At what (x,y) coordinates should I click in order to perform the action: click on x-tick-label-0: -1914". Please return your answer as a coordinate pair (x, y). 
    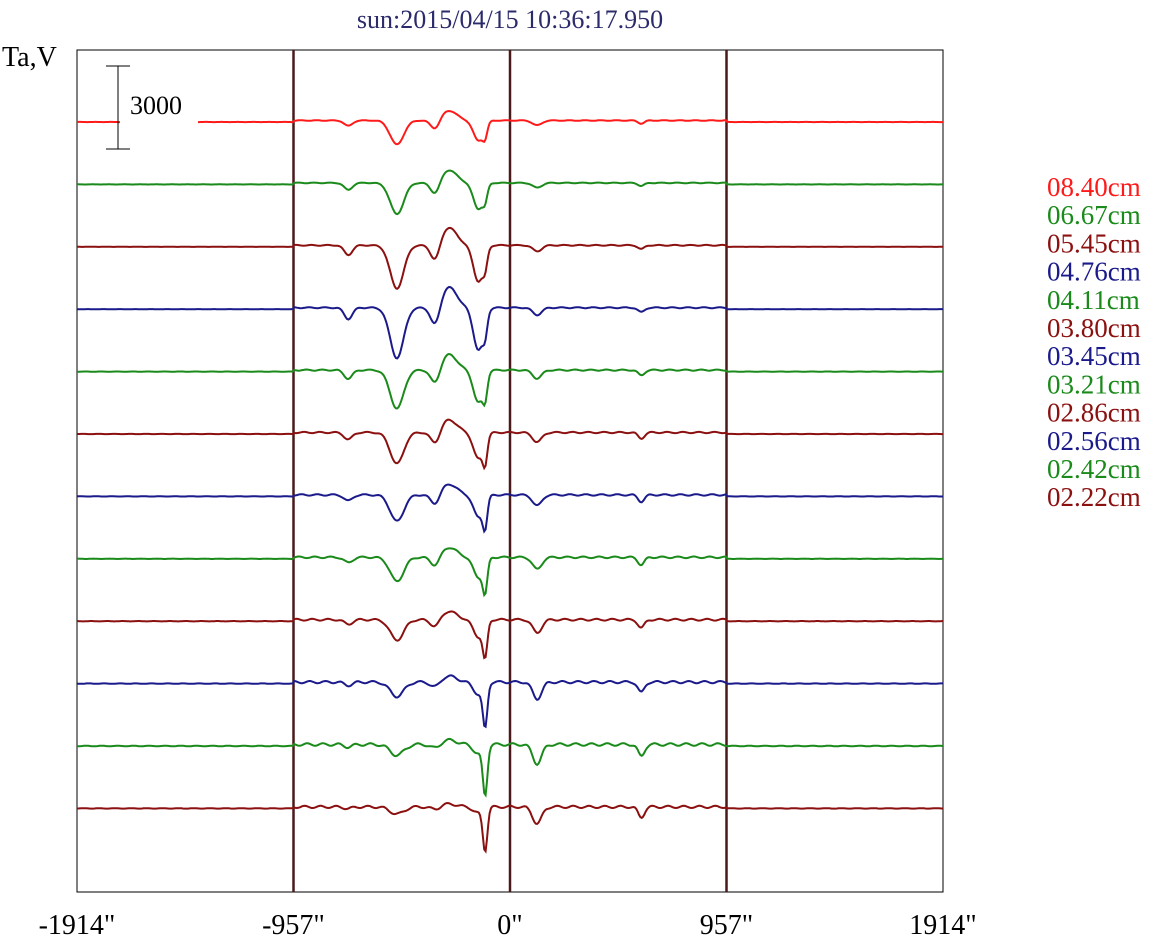
    Looking at the image, I should click on (77, 925).